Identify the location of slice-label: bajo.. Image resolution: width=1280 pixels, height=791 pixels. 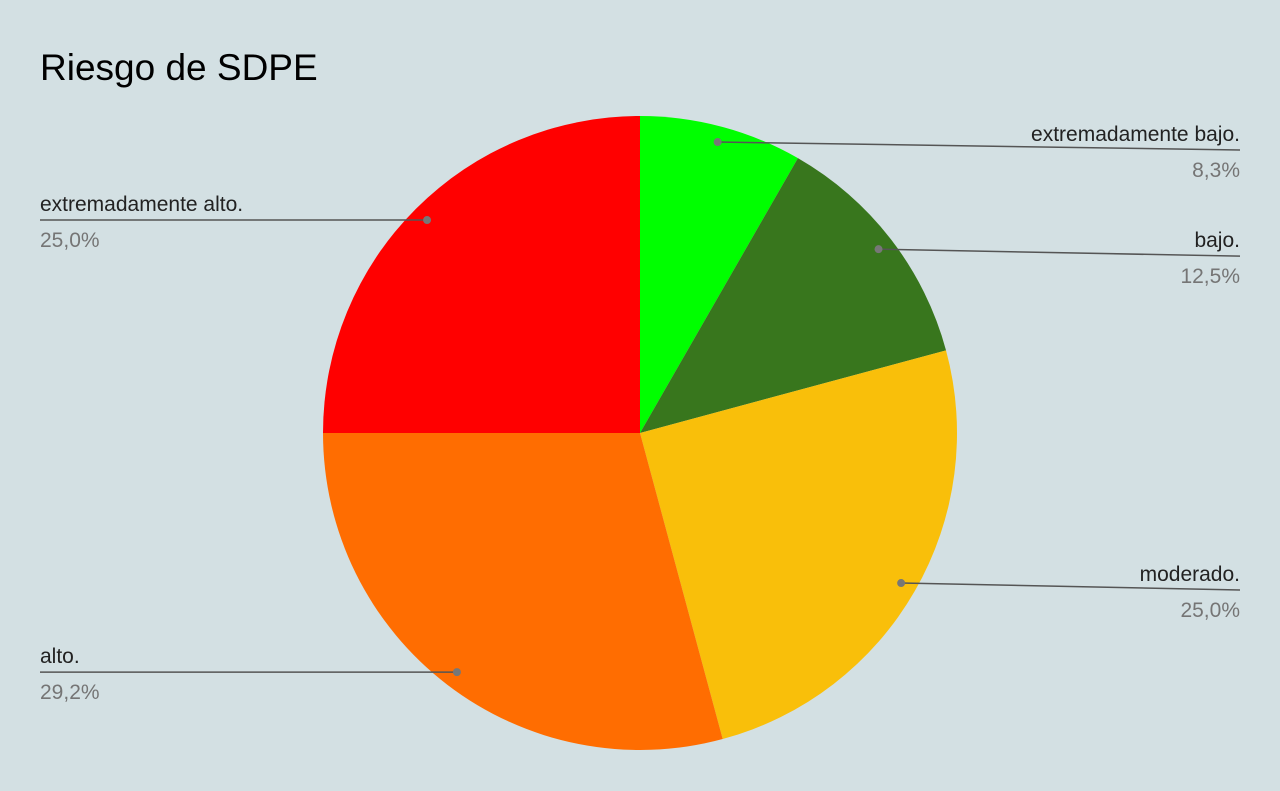
(1217, 240).